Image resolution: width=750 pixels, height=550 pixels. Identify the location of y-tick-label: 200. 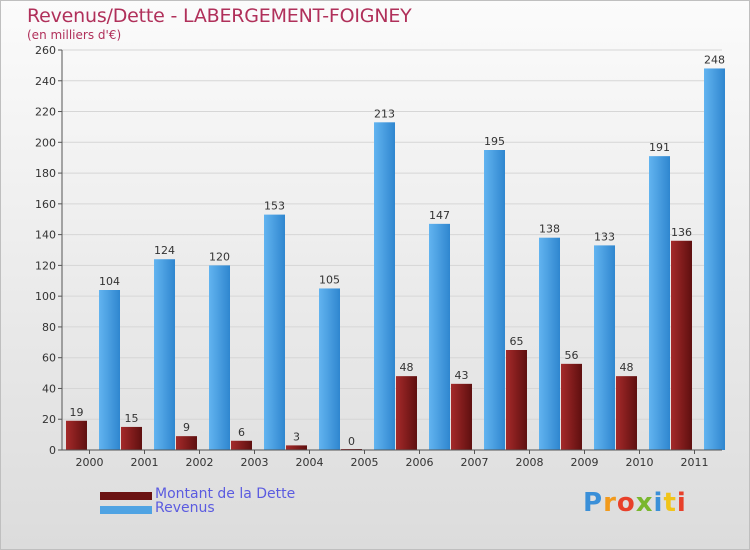
(45, 142).